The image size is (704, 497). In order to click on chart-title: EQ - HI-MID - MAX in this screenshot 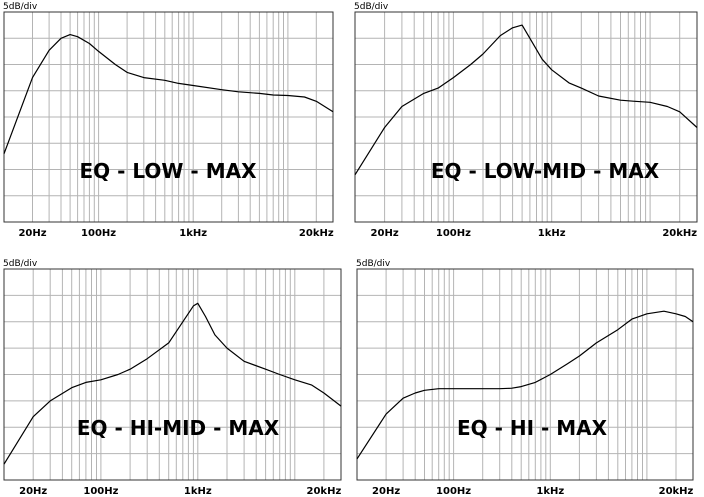, I will do `click(178, 428)`.